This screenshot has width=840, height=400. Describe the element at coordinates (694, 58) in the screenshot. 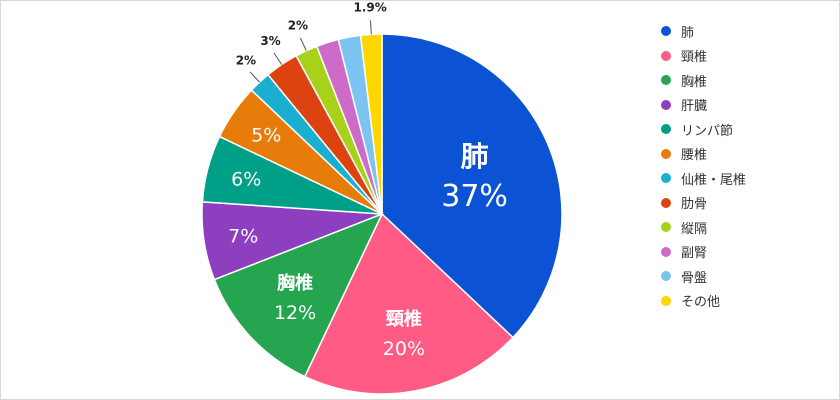

I see `legend-label: 頸椎` at that location.